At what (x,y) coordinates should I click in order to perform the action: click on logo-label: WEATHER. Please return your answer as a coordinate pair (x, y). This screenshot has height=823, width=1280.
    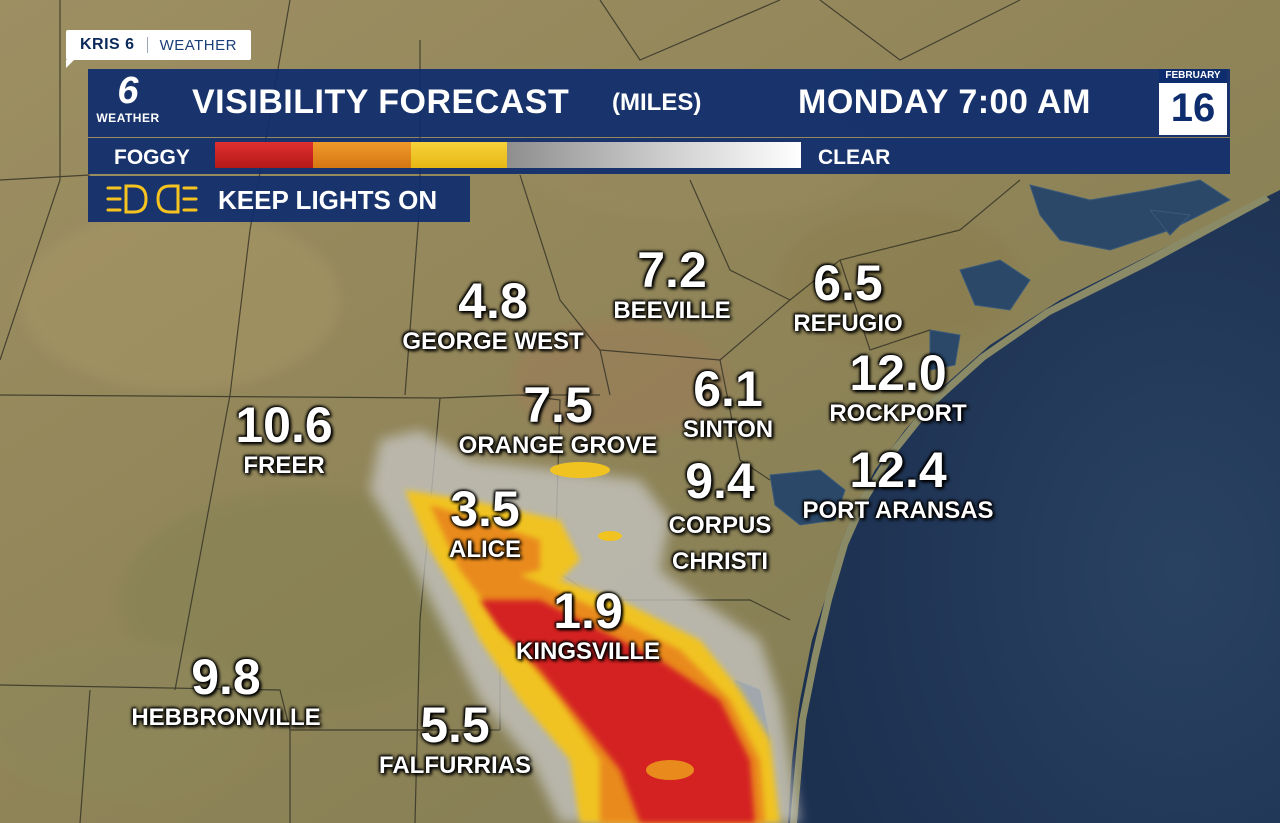
    Looking at the image, I should click on (128, 118).